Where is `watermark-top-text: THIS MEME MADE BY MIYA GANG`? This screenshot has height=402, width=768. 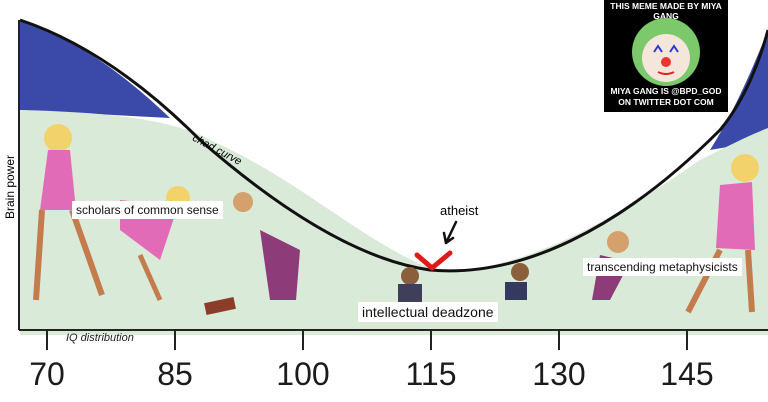
watermark-top-text: THIS MEME MADE BY MIYA GANG is located at coordinates (666, 11).